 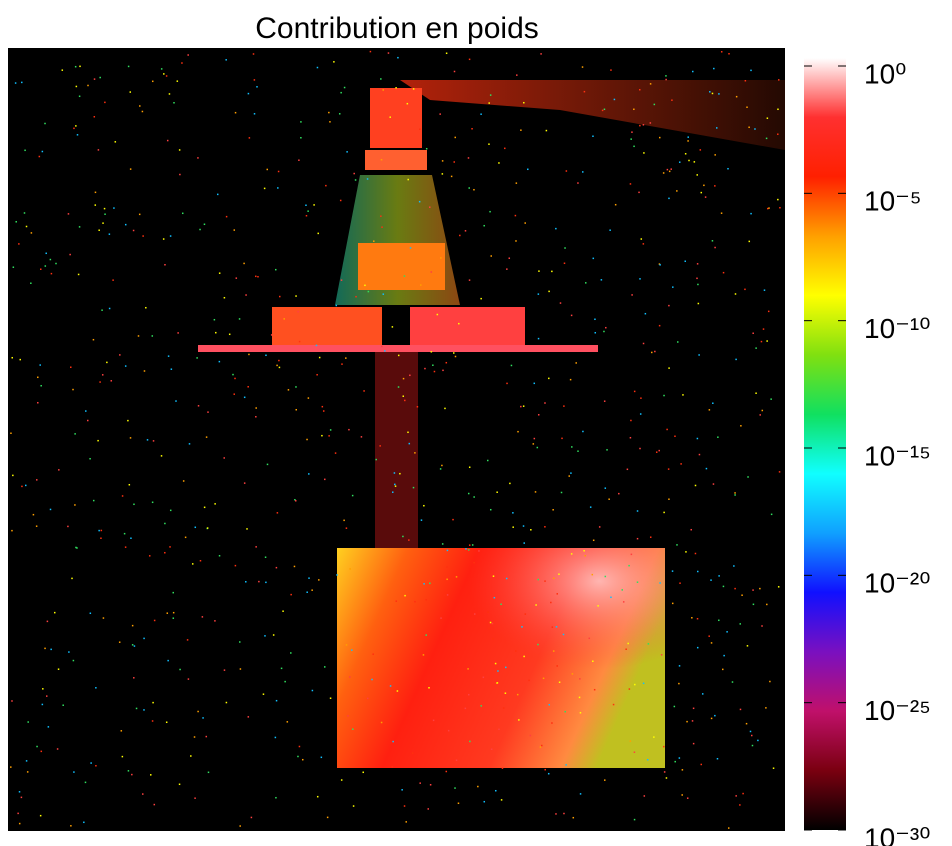 What do you see at coordinates (893, 201) in the screenshot?
I see `colorbar-tick-label: 10⁻⁵` at bounding box center [893, 201].